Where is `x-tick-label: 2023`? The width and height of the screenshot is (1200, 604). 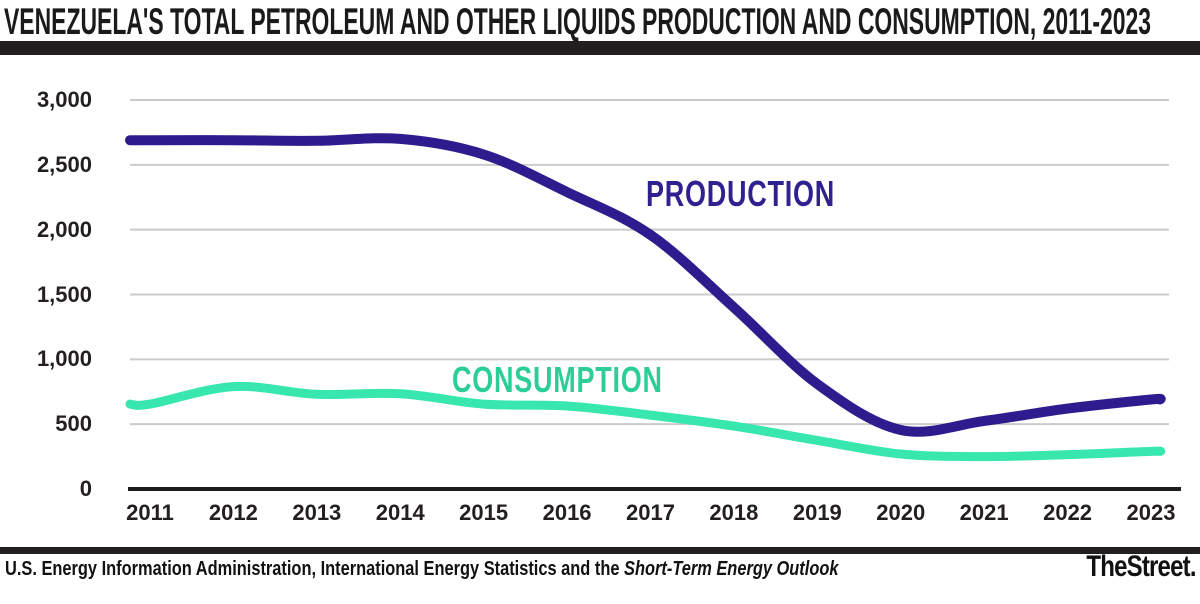 x-tick-label: 2023 is located at coordinates (1151, 512).